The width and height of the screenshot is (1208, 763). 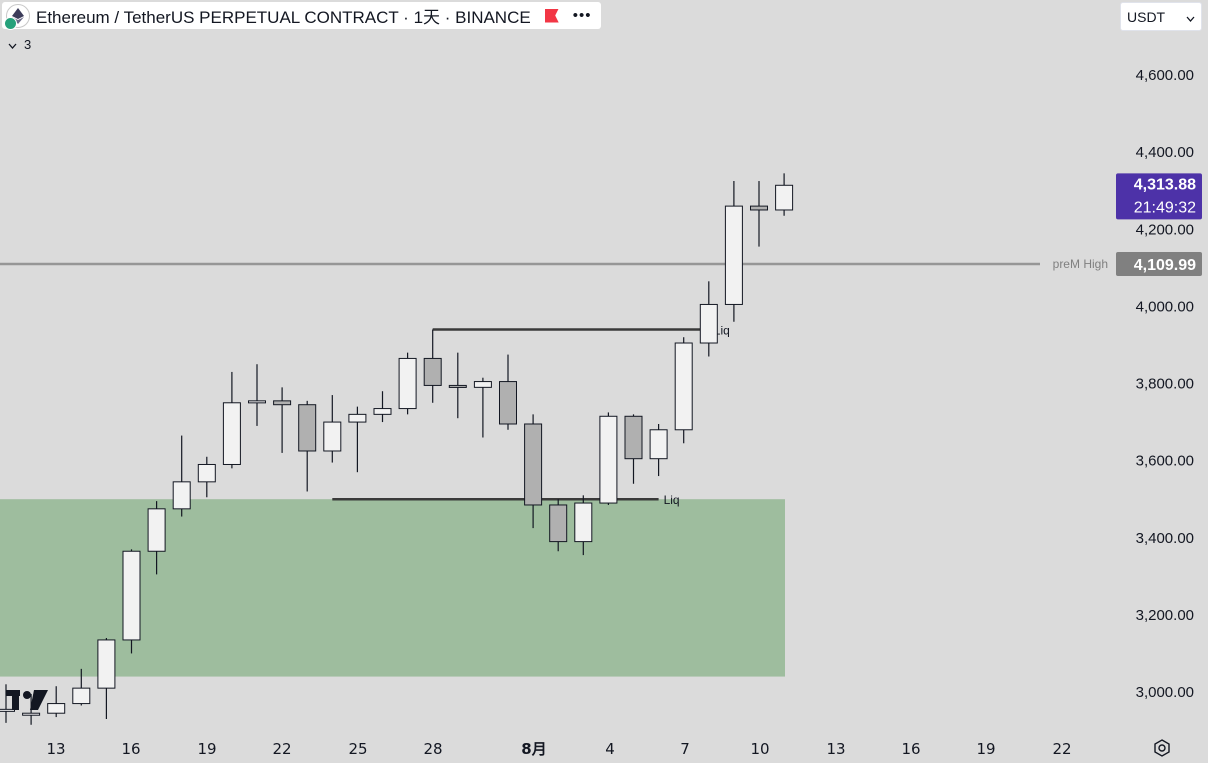 What do you see at coordinates (432, 749) in the screenshot?
I see `x-tick-label: 28` at bounding box center [432, 749].